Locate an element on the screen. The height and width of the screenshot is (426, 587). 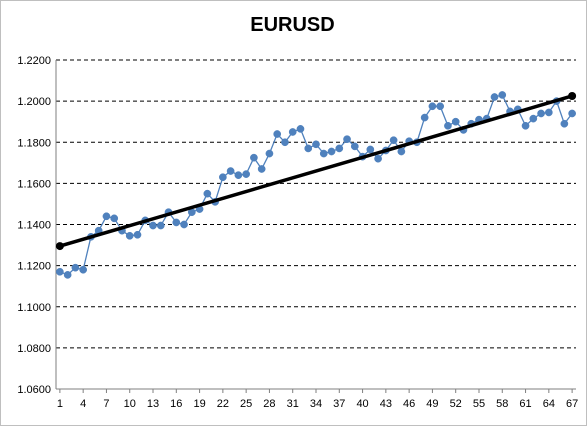
x-tick-label: 46 is located at coordinates (409, 404).